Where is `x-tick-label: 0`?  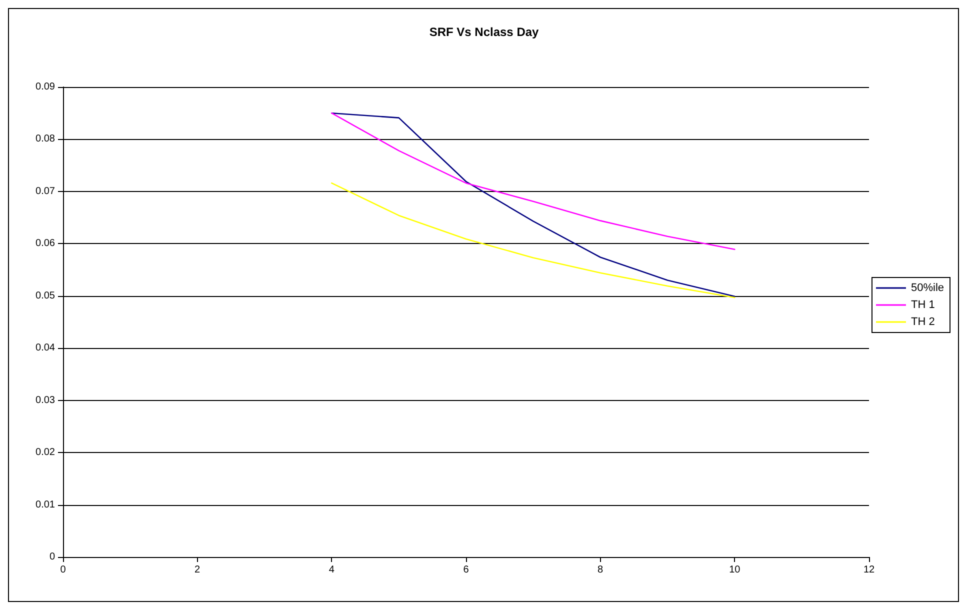 x-tick-label: 0 is located at coordinates (63, 570).